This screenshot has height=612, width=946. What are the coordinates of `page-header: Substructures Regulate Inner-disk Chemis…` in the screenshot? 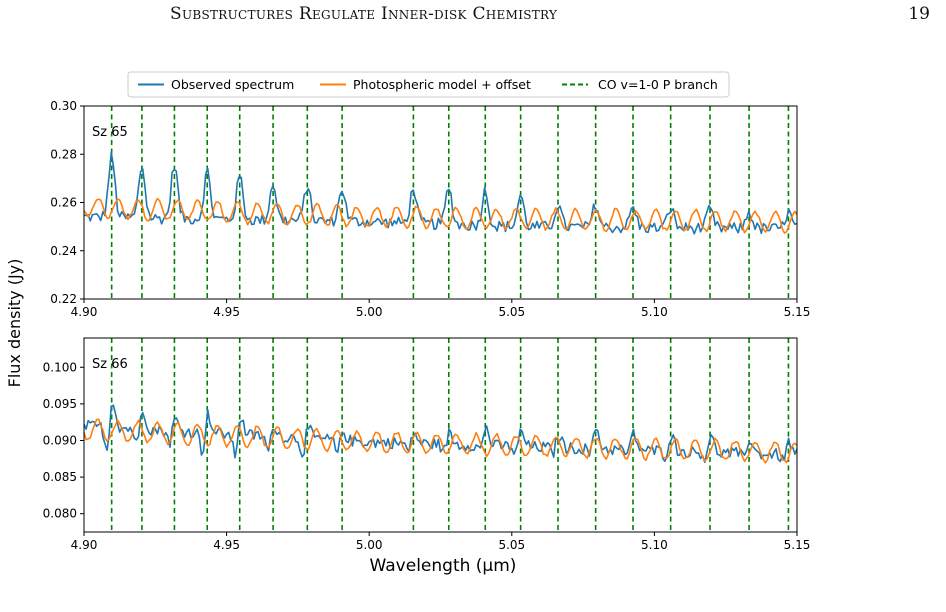 It's located at (473, 20).